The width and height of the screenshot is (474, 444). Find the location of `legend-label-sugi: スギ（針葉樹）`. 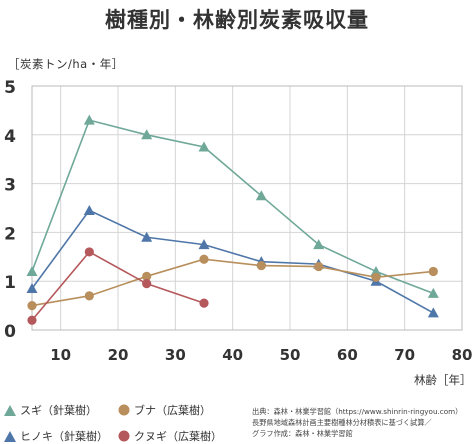

legend-label-sugi: スギ（針葉樹） is located at coordinates (58, 410).